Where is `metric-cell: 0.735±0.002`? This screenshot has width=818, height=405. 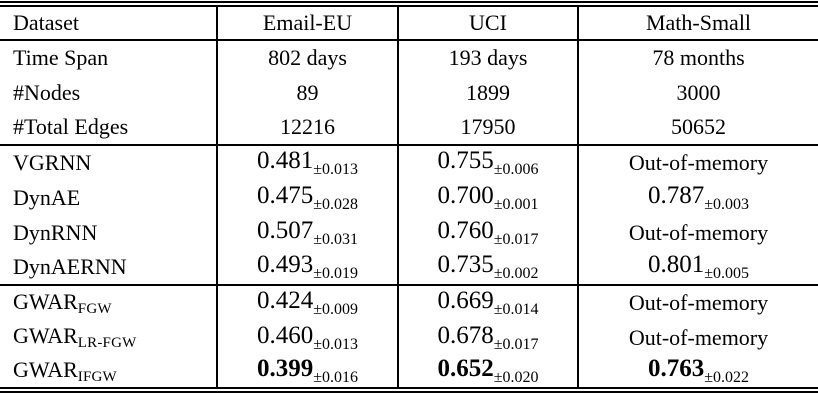
metric-cell: 0.735±0.002 is located at coordinates (487, 267).